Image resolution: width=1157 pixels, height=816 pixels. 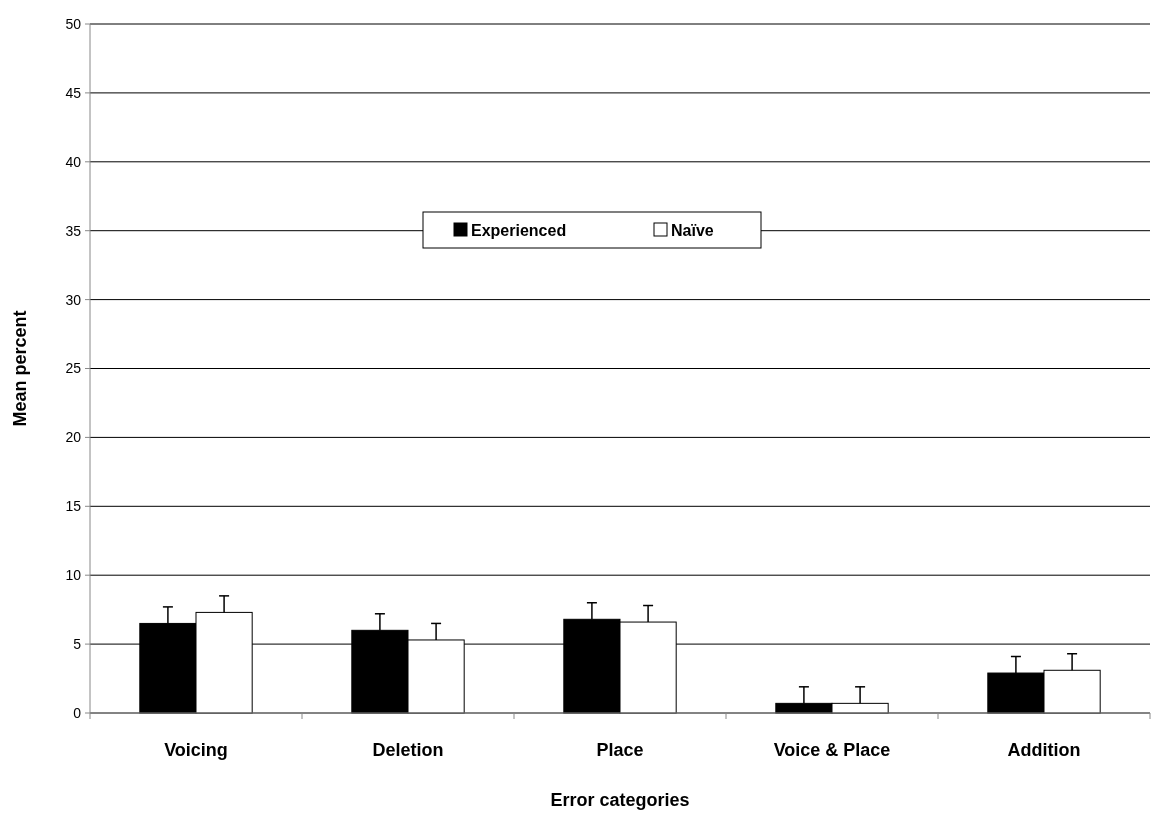 I want to click on y-tick-label: 0, so click(x=77, y=712).